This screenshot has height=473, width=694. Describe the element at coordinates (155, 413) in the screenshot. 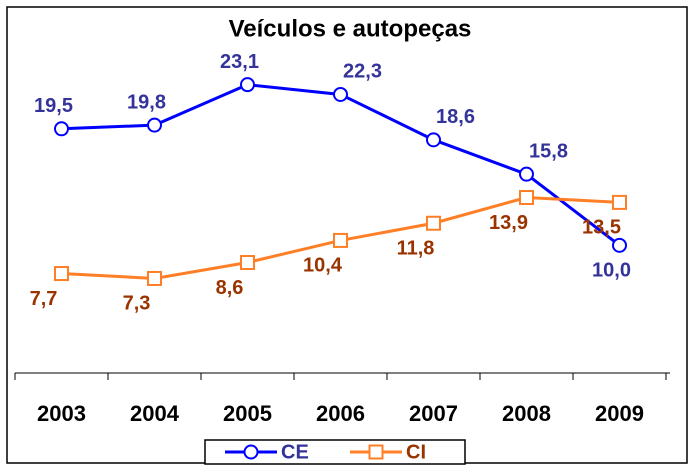

I see `x-tick-label: 2004` at that location.